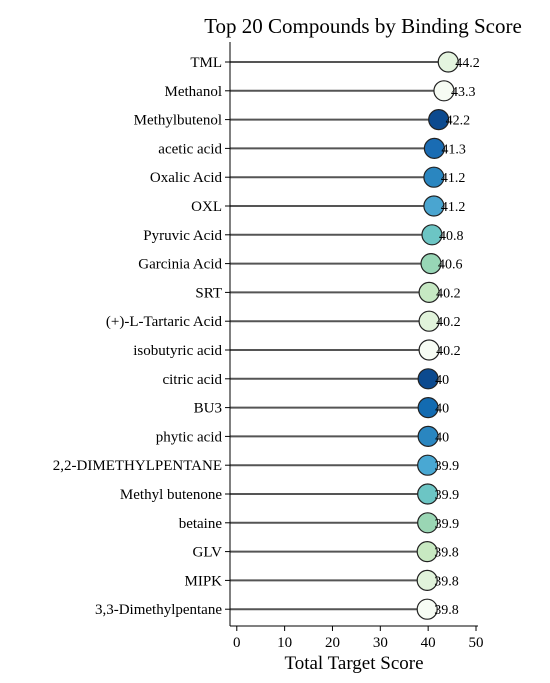 The height and width of the screenshot is (683, 550). Describe the element at coordinates (319, 523) in the screenshot. I see `chart-row: betaine 39.9` at that location.